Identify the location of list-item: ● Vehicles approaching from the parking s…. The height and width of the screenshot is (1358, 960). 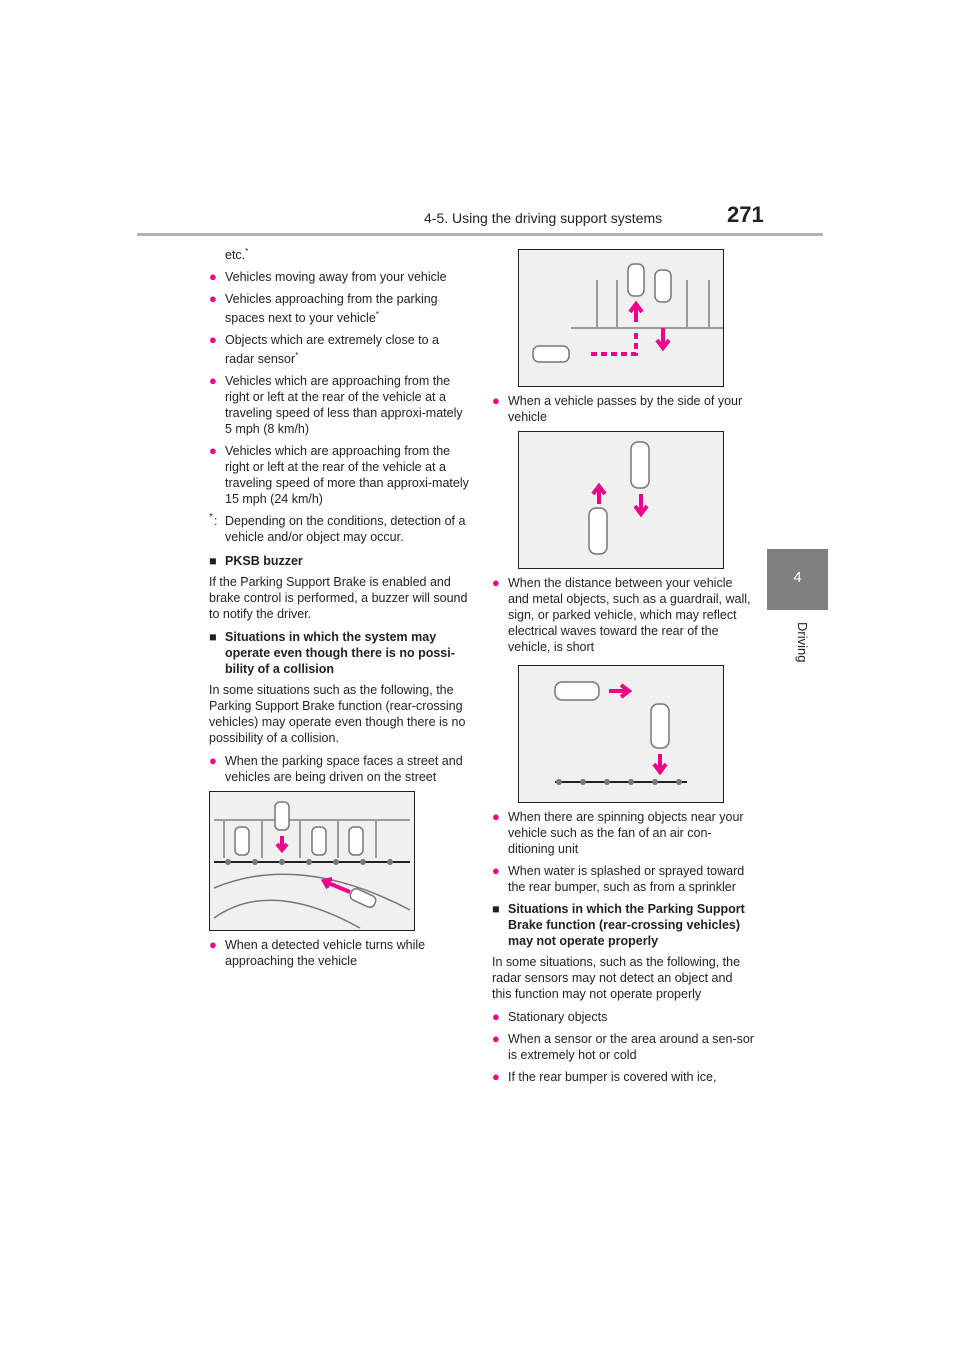
(323, 308).